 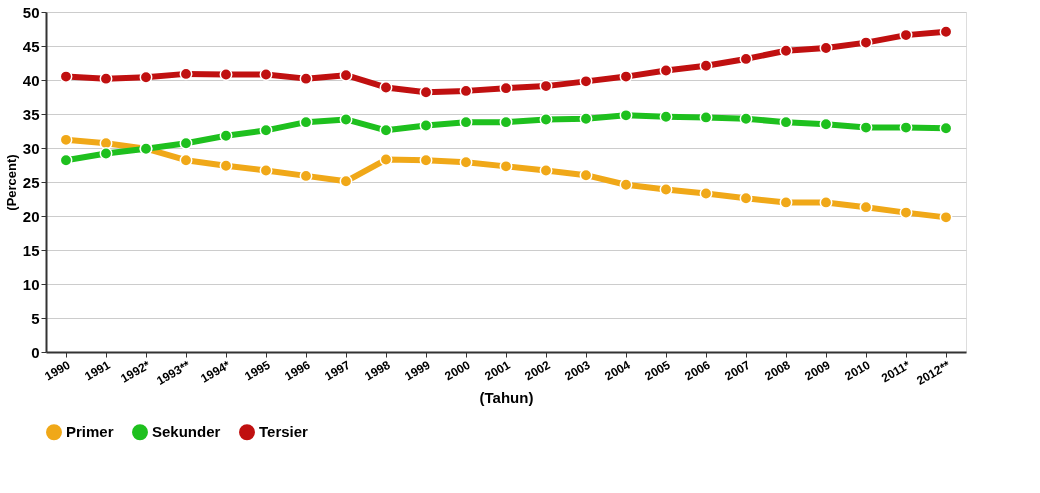 What do you see at coordinates (31, 114) in the screenshot?
I see `y-tick-label: 35` at bounding box center [31, 114].